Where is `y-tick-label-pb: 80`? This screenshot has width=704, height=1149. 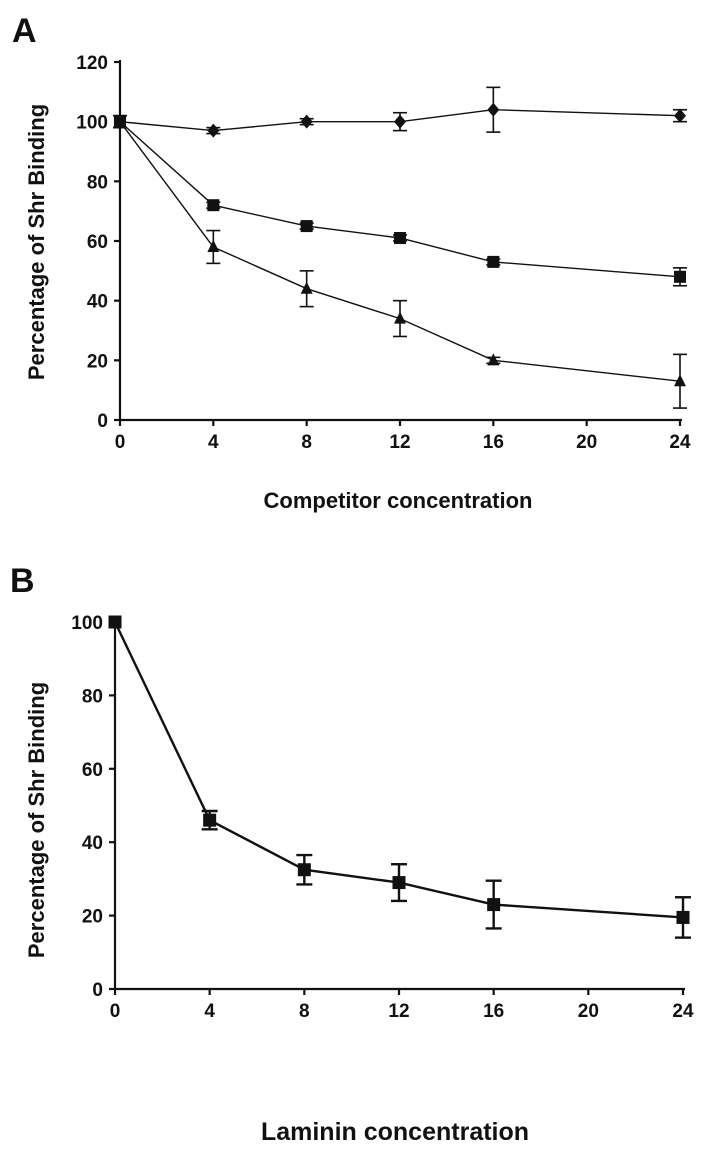
y-tick-label-pb: 80 is located at coordinates (92, 696).